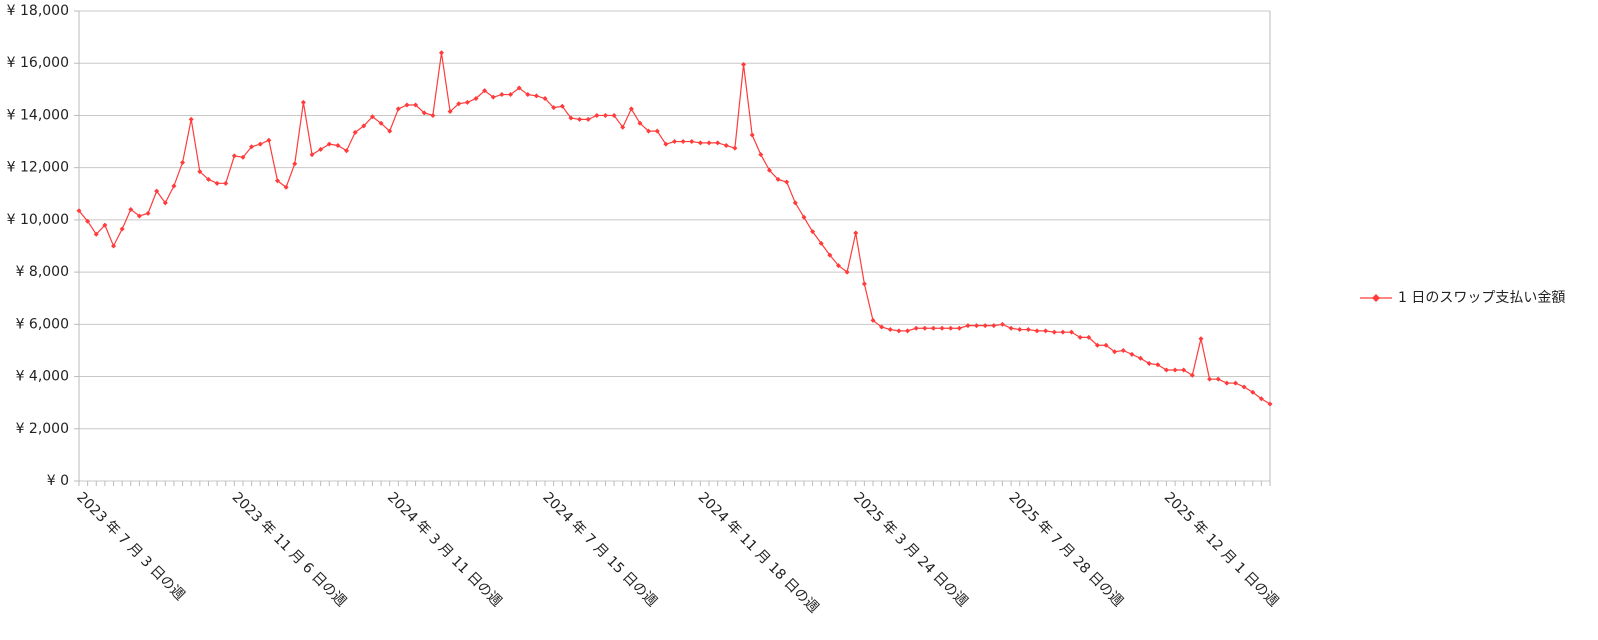 This screenshot has width=1598, height=640. Describe the element at coordinates (1481, 298) in the screenshot. I see `legend-label: 1 日のスワップ支払い金額` at that location.